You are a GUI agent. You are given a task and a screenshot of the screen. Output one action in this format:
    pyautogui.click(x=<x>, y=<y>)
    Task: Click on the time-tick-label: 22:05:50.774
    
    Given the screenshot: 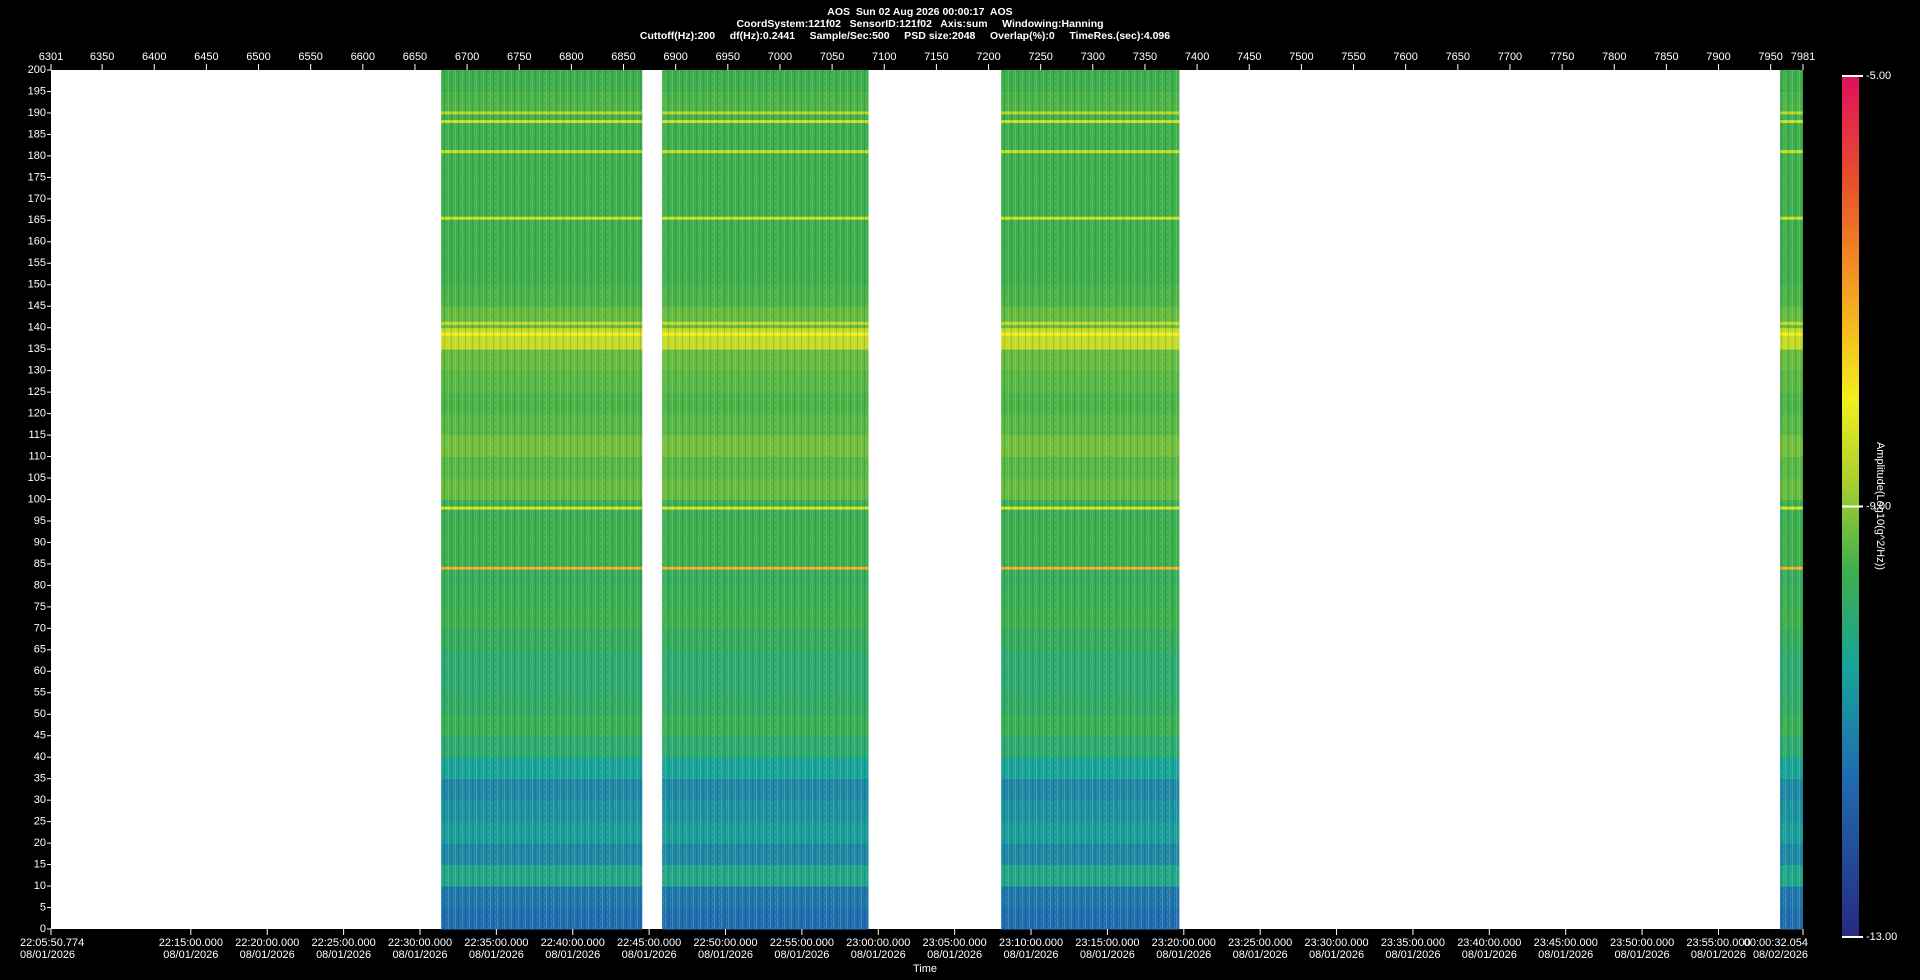 What is the action you would take?
    pyautogui.click(x=52, y=943)
    